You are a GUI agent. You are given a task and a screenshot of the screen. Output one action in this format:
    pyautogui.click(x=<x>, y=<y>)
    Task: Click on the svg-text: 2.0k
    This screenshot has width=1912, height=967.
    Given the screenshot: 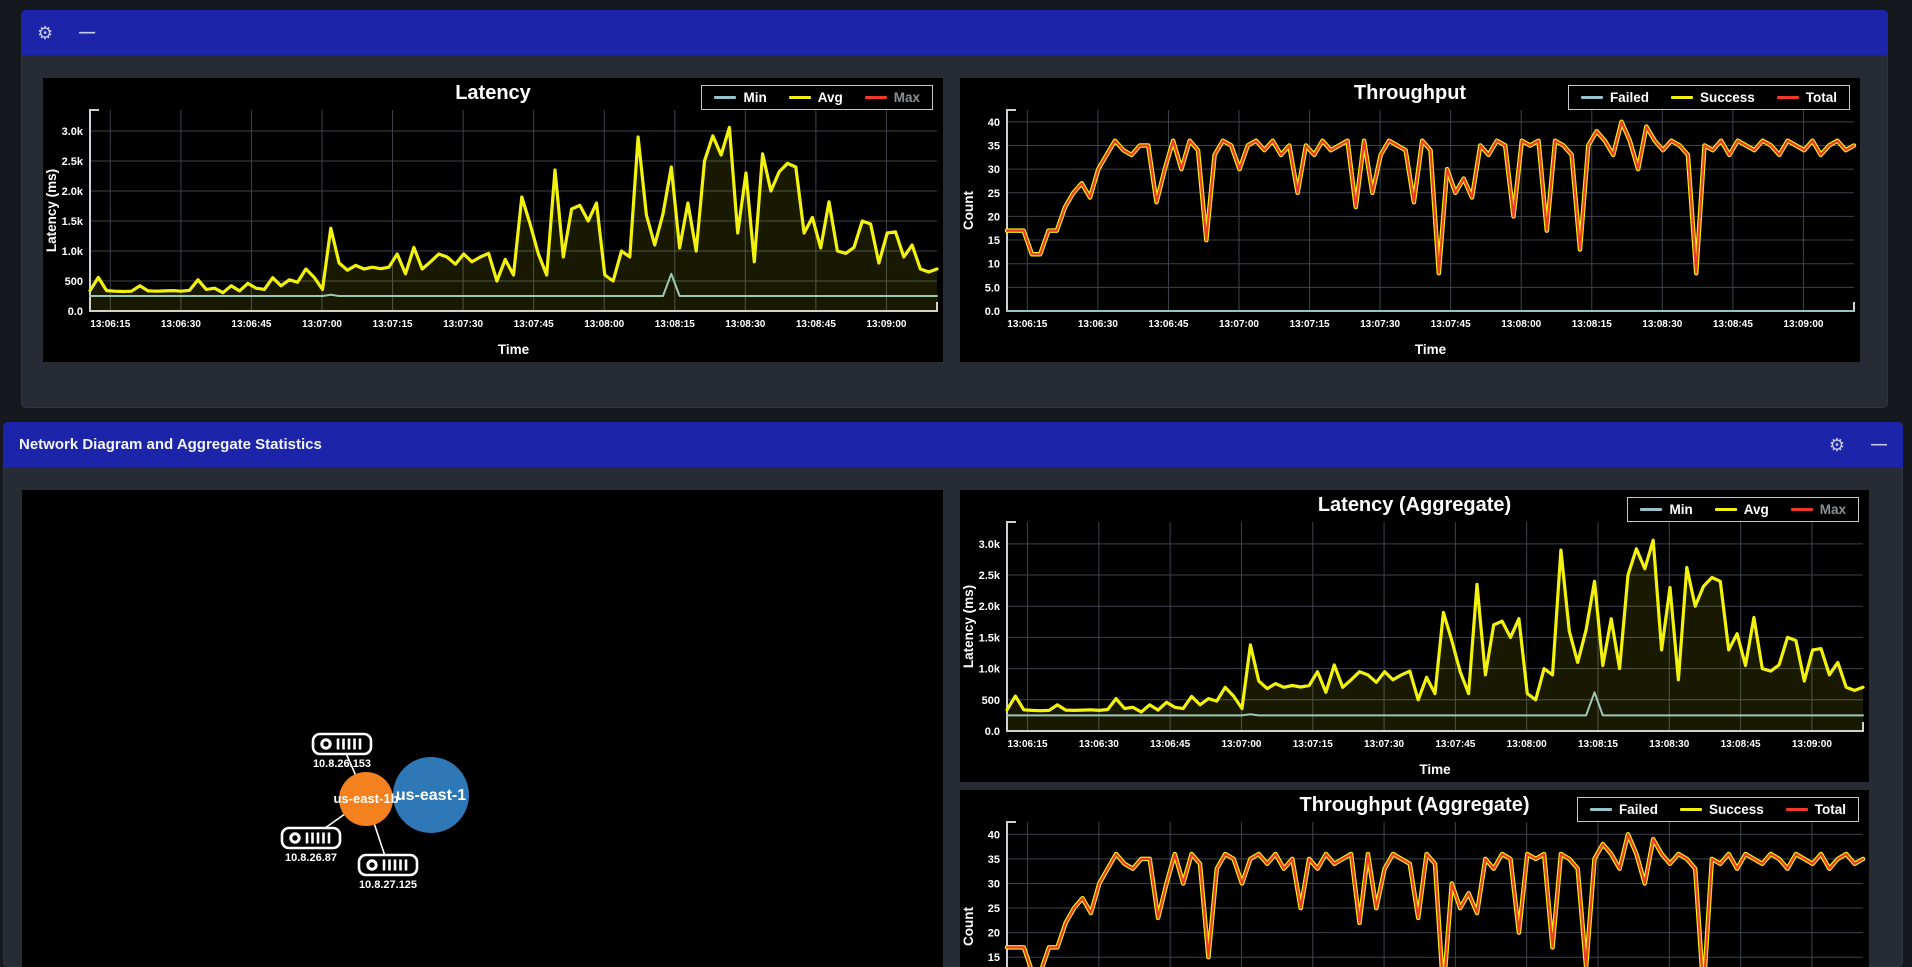 What is the action you would take?
    pyautogui.click(x=73, y=192)
    